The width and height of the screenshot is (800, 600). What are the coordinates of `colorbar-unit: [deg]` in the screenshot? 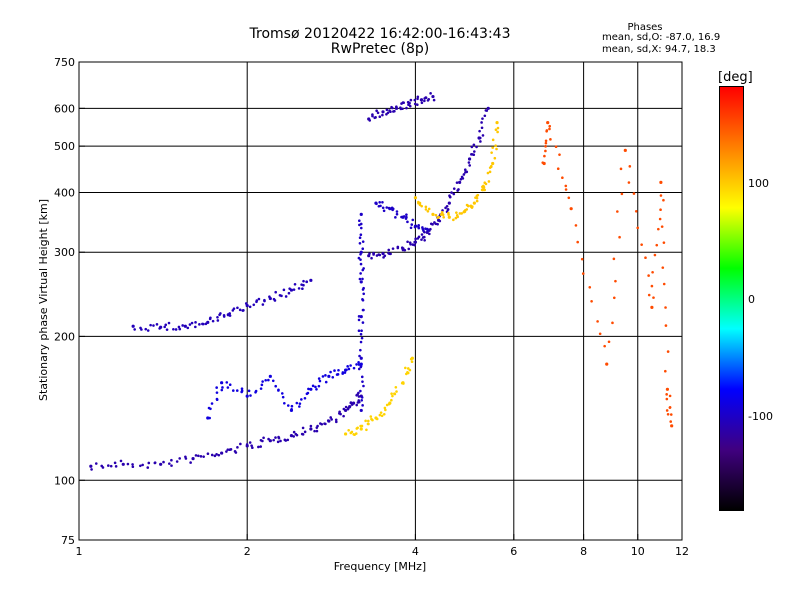 It's located at (735, 77).